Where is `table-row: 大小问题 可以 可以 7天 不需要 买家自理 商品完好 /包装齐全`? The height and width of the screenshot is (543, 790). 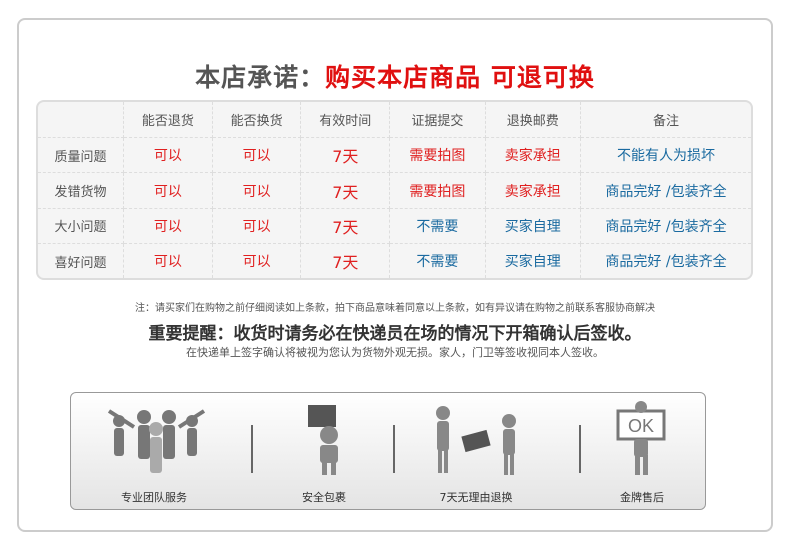 table-row: 大小问题 可以 可以 7天 不需要 买家自理 商品完好 /包装齐全 is located at coordinates (394, 226).